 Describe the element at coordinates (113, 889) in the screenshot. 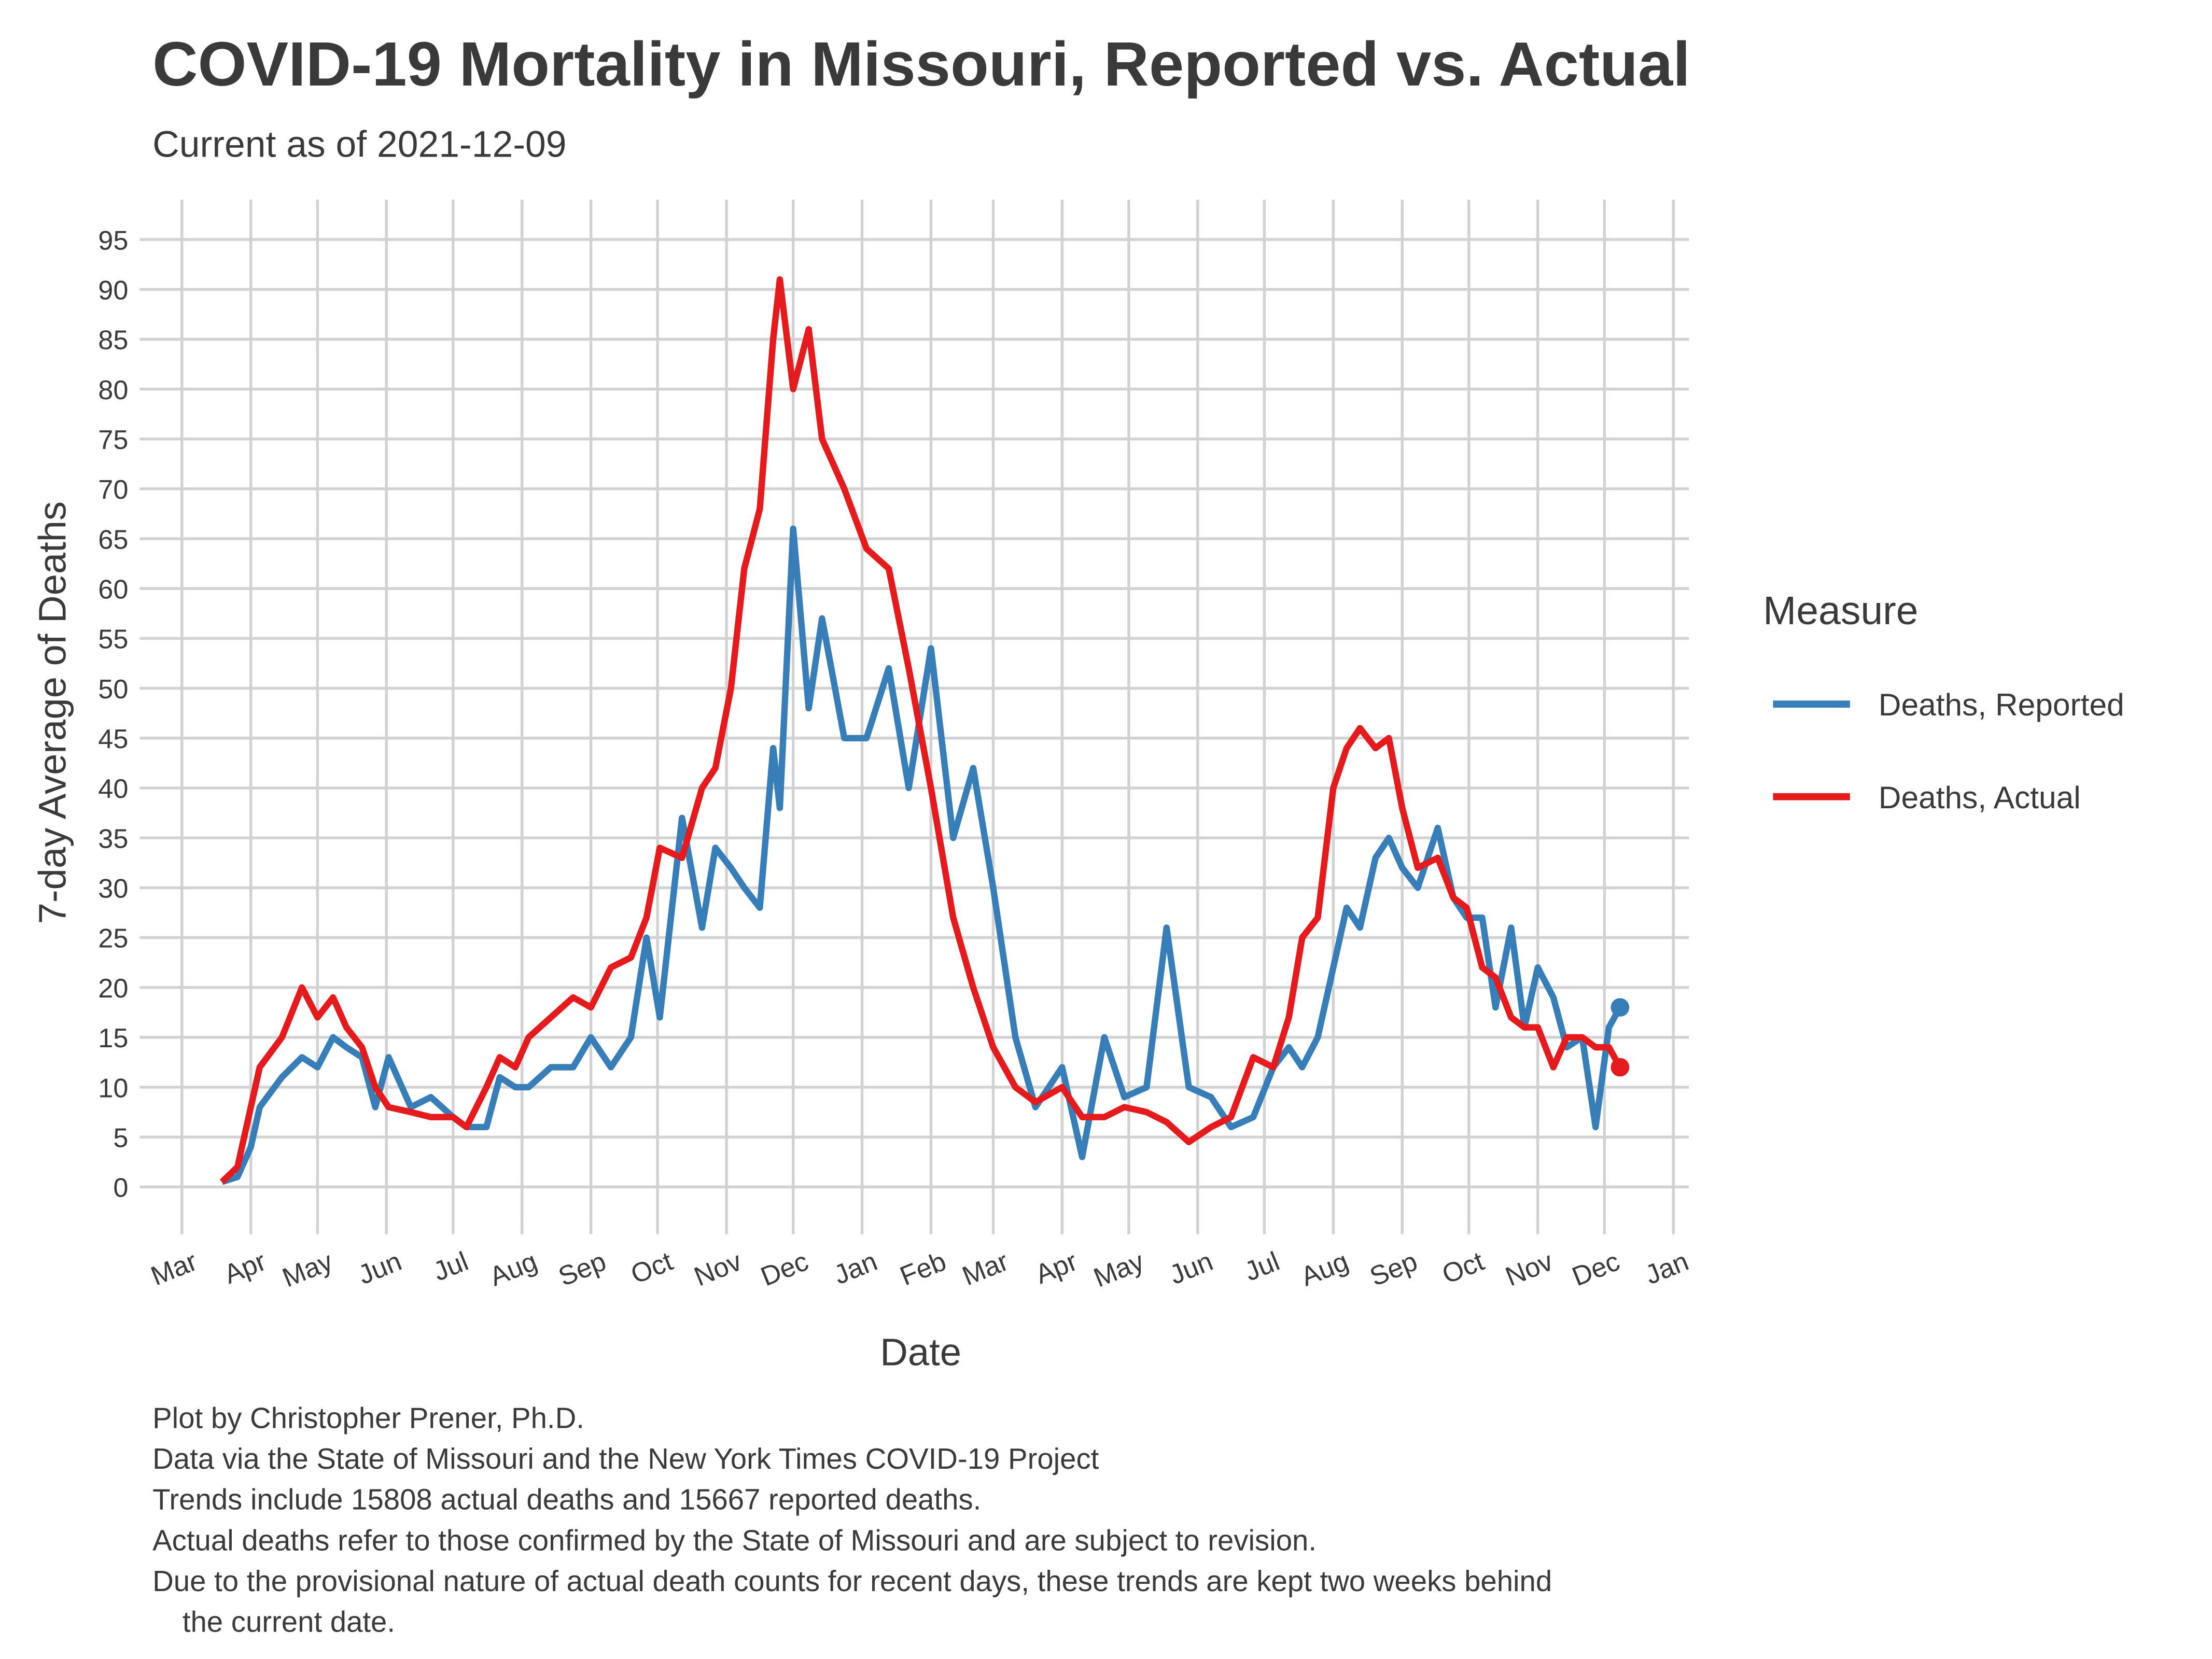

I see `y-tick-label: 30` at that location.